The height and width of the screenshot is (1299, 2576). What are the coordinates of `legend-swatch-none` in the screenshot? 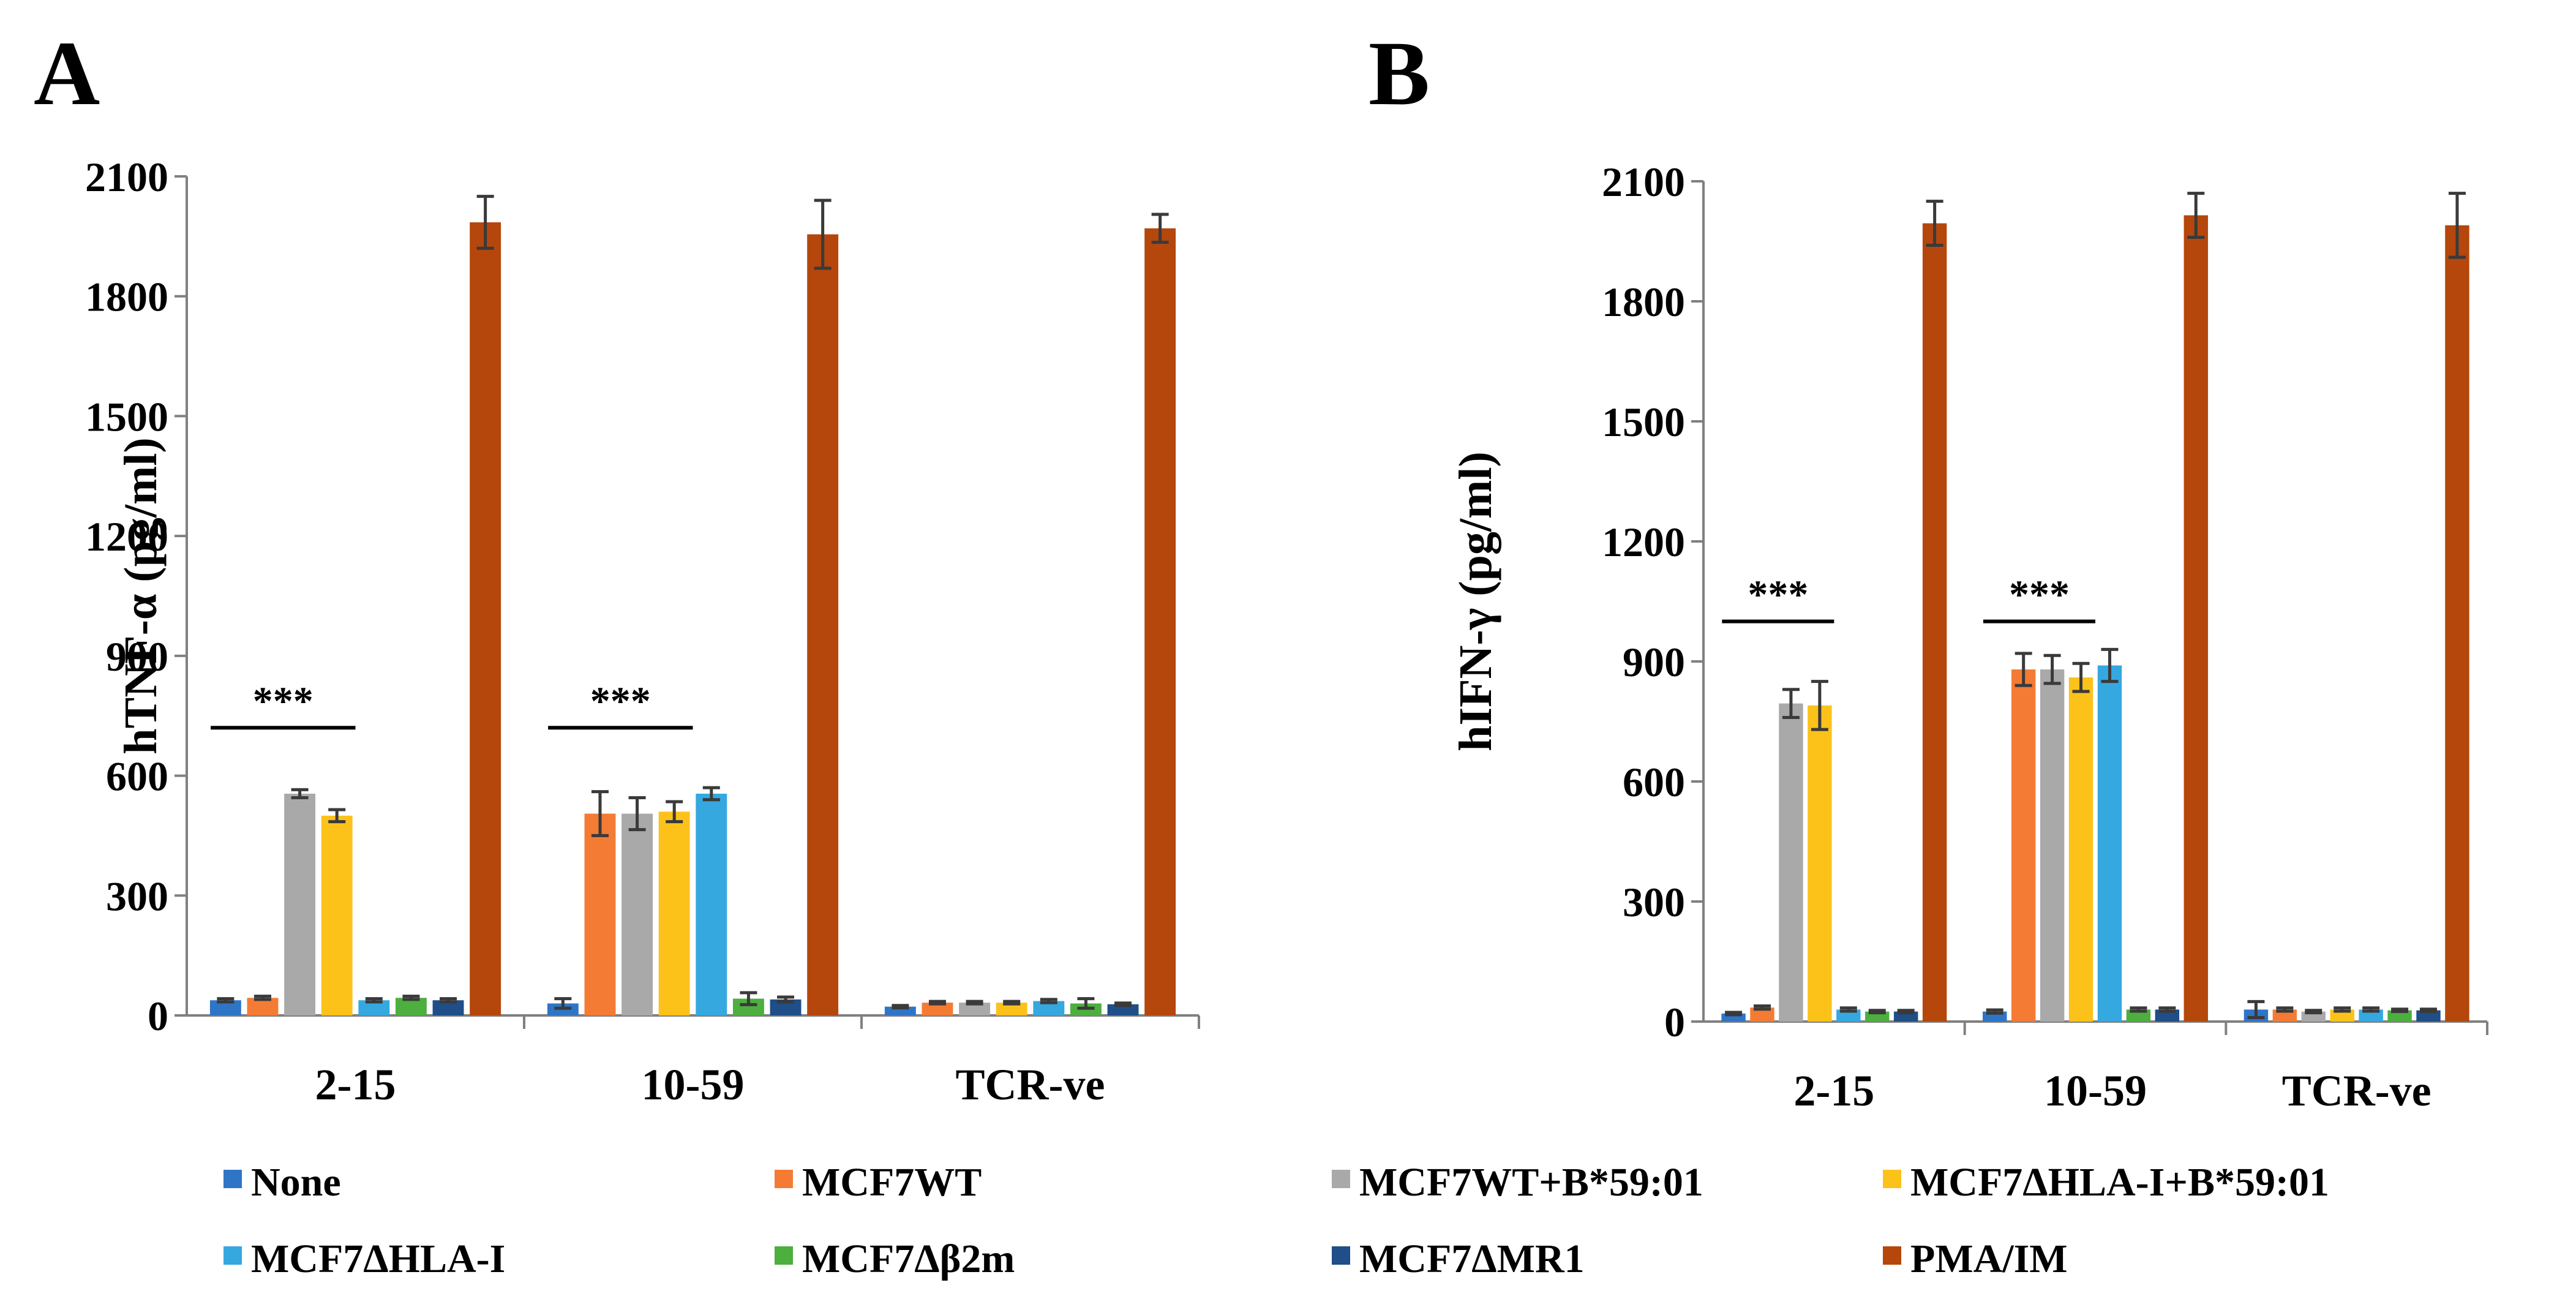 It's located at (232, 1179).